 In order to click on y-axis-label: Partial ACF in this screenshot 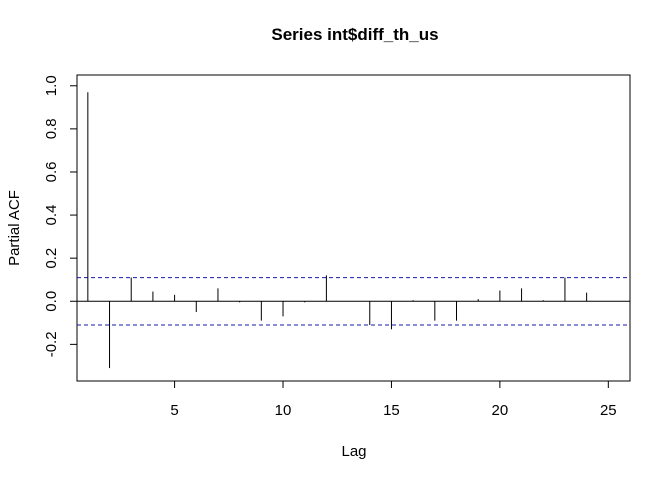, I will do `click(14, 228)`.